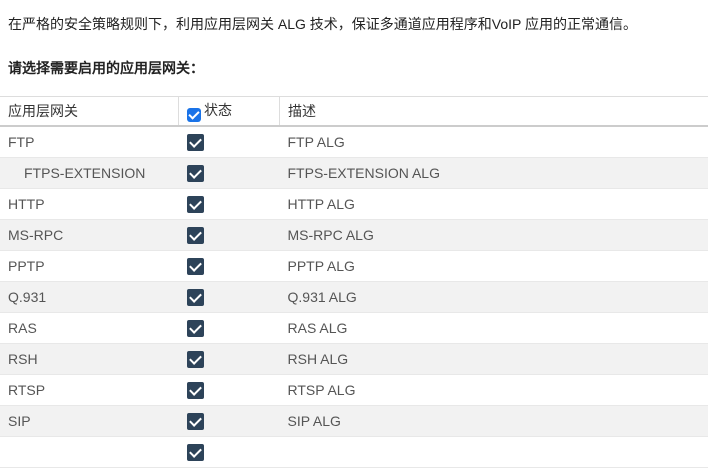 Image resolution: width=708 pixels, height=468 pixels. What do you see at coordinates (89, 112) in the screenshot?
I see `header-gateway: 应用层网关` at bounding box center [89, 112].